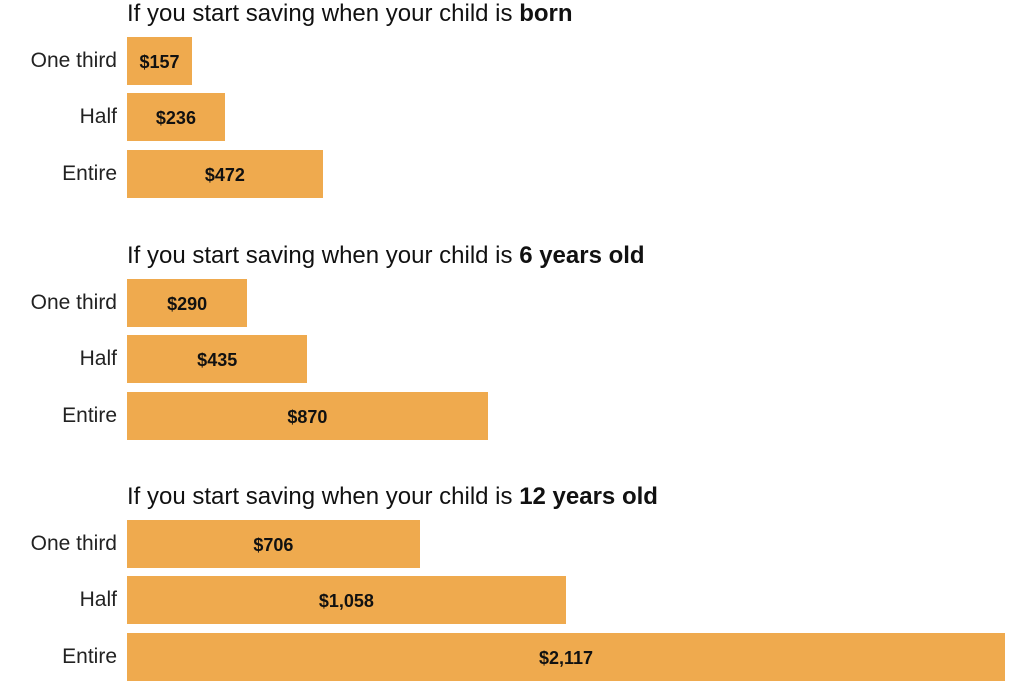  I want to click on panel-title-emphasis: 6 years old, so click(582, 255).